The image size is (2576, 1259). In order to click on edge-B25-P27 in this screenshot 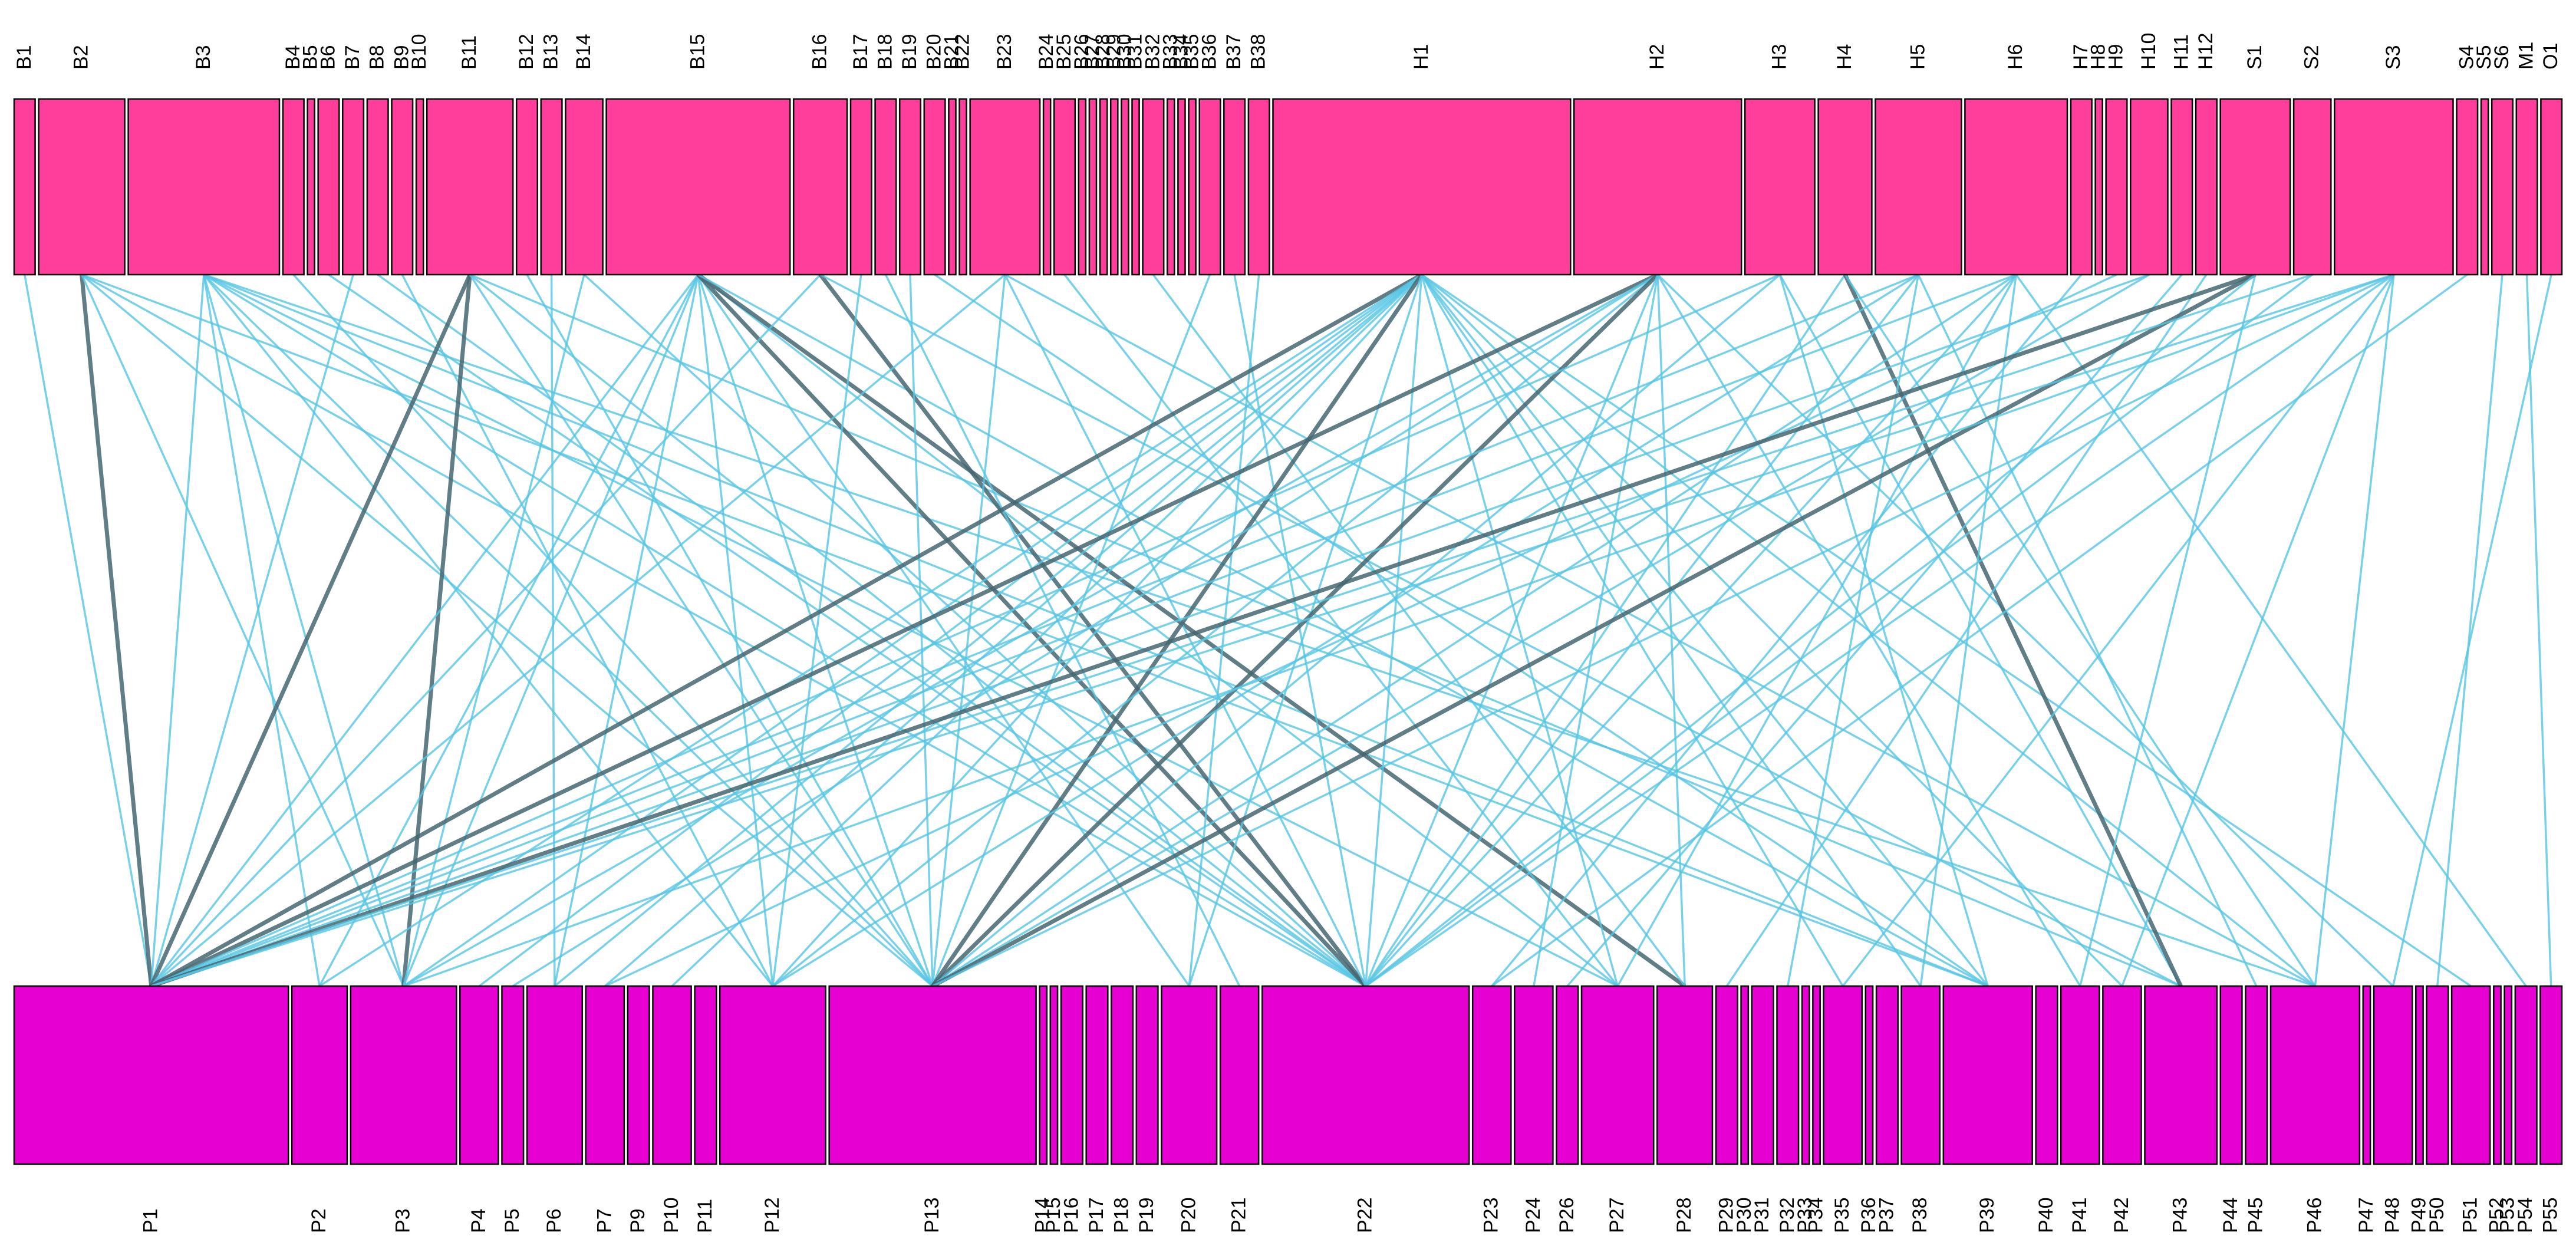, I will do `click(1341, 630)`.